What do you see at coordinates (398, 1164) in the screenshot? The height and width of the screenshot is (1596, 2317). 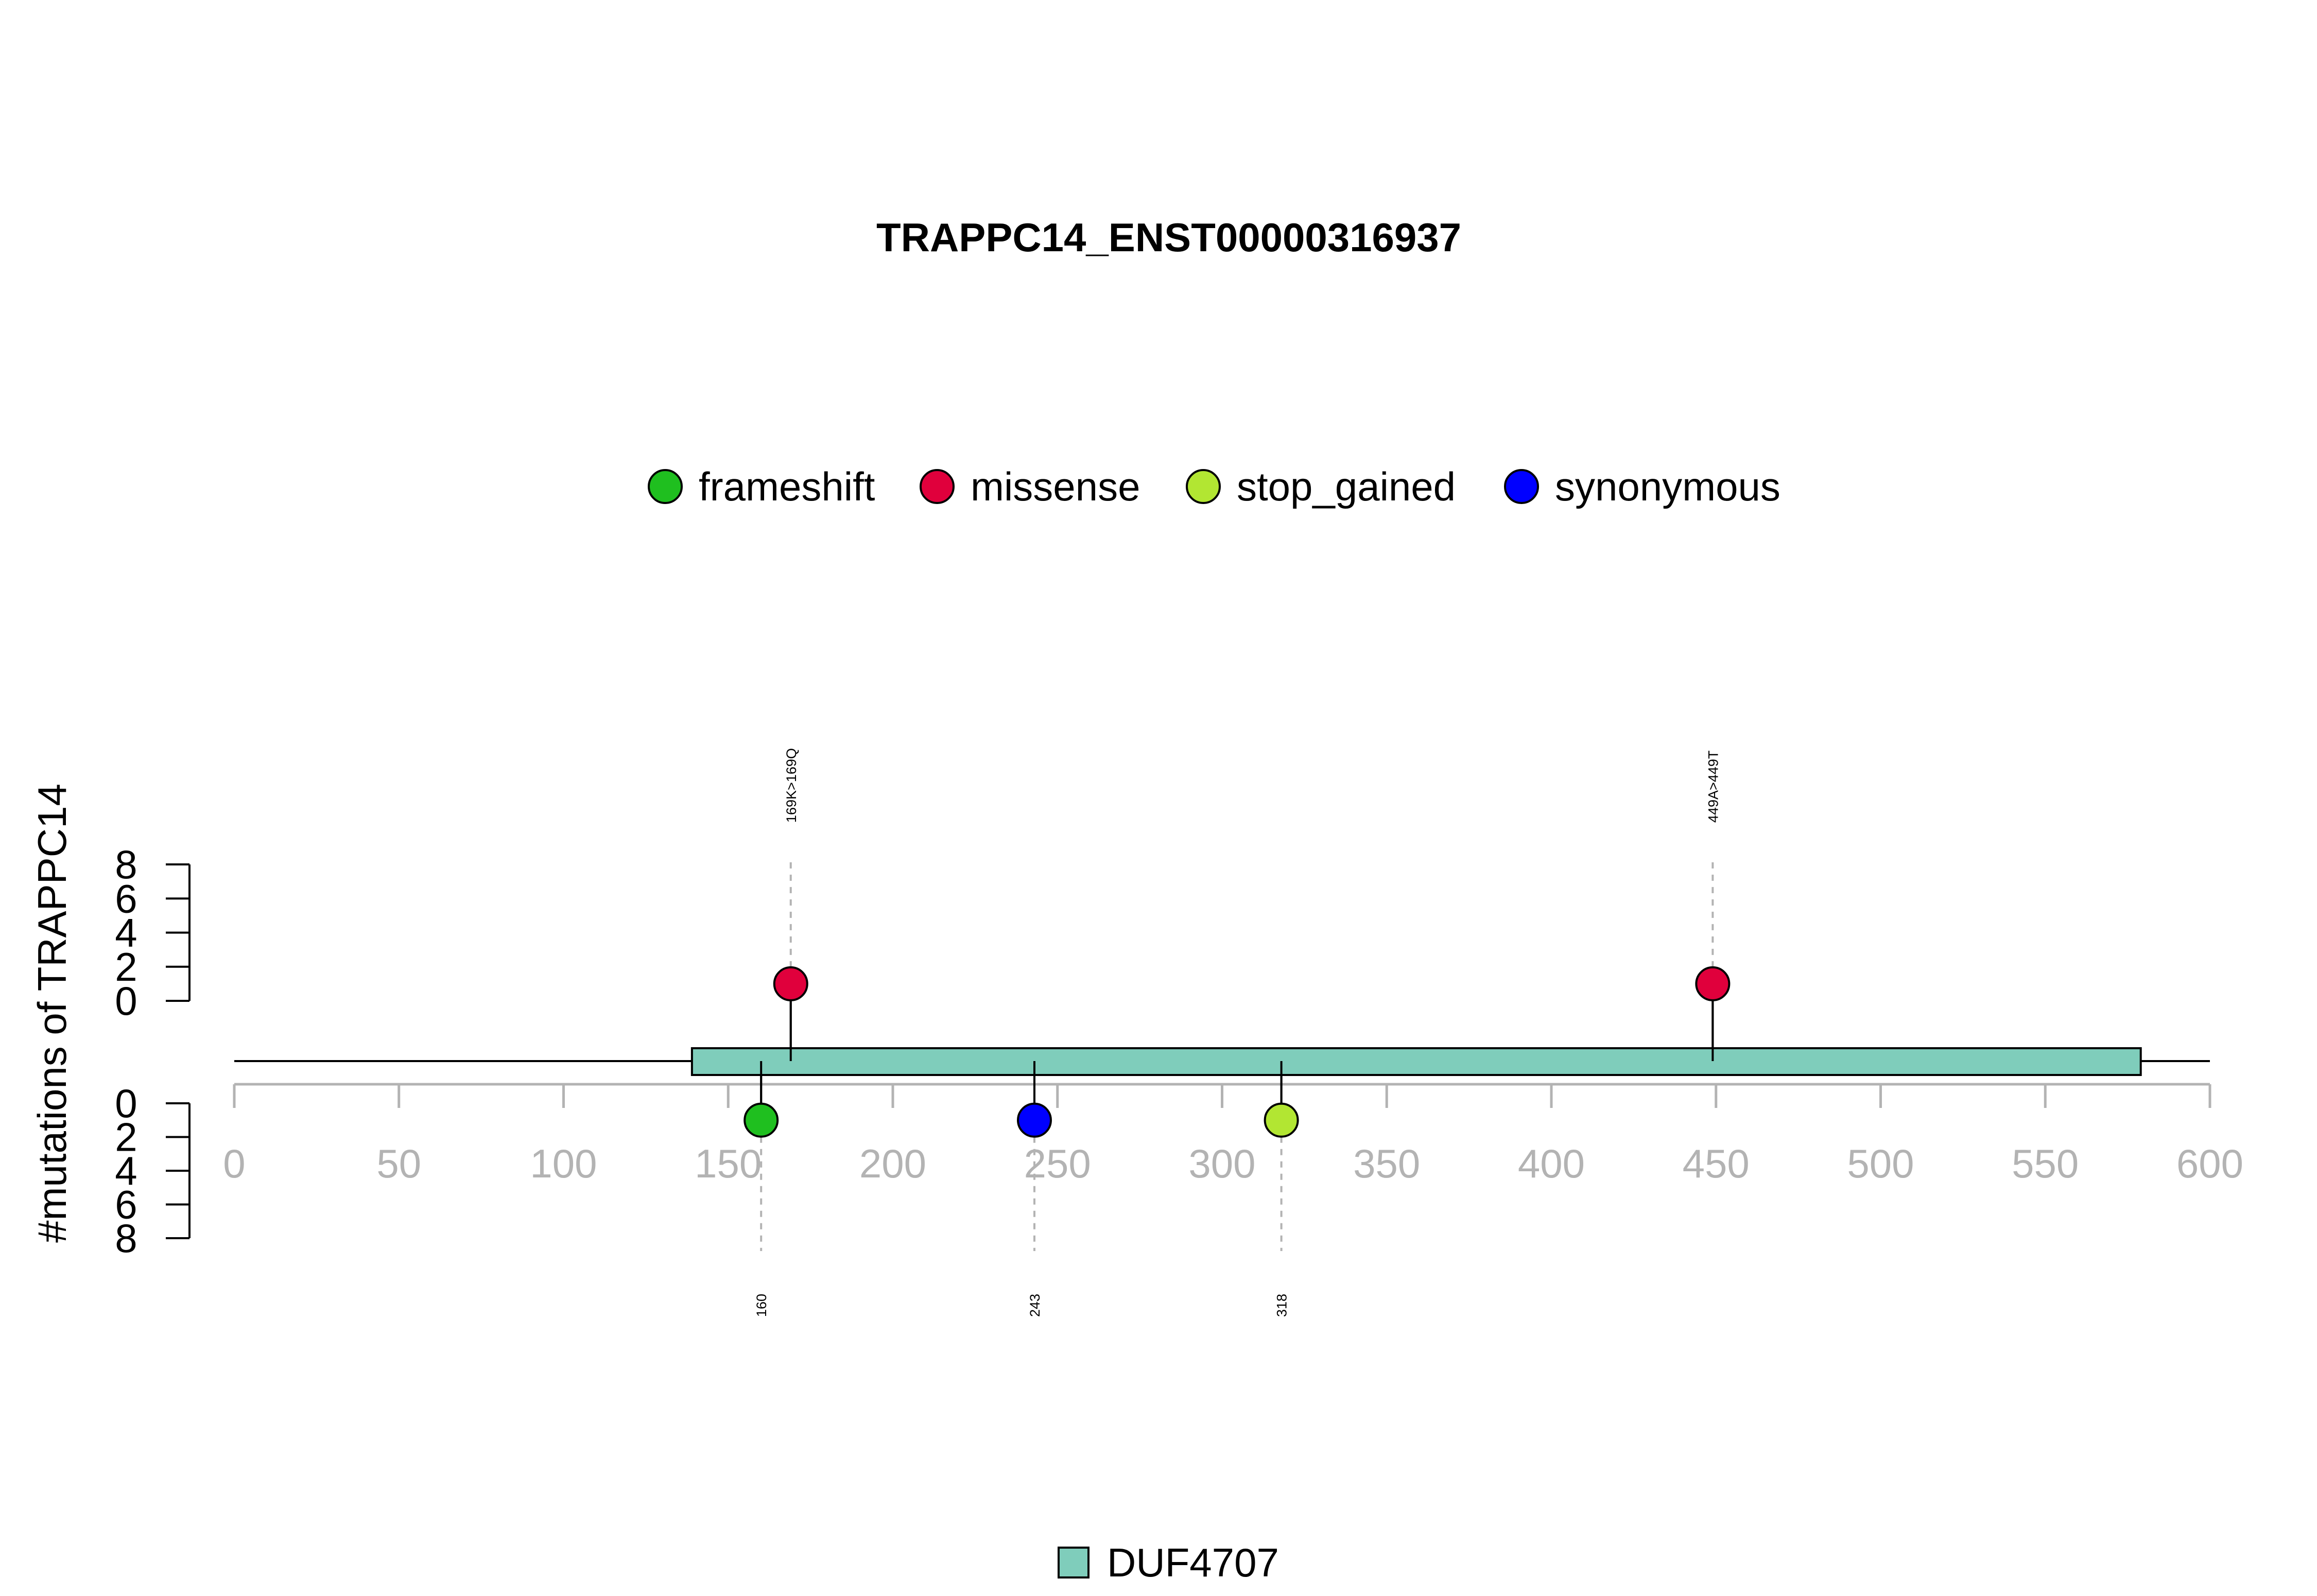 I see `x-tick-label-50: 50` at bounding box center [398, 1164].